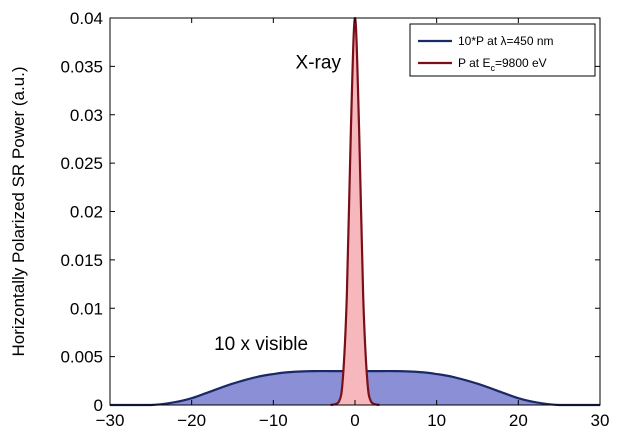 This screenshot has width=627, height=447. What do you see at coordinates (319, 62) in the screenshot?
I see `annotation-label: X-ray` at bounding box center [319, 62].